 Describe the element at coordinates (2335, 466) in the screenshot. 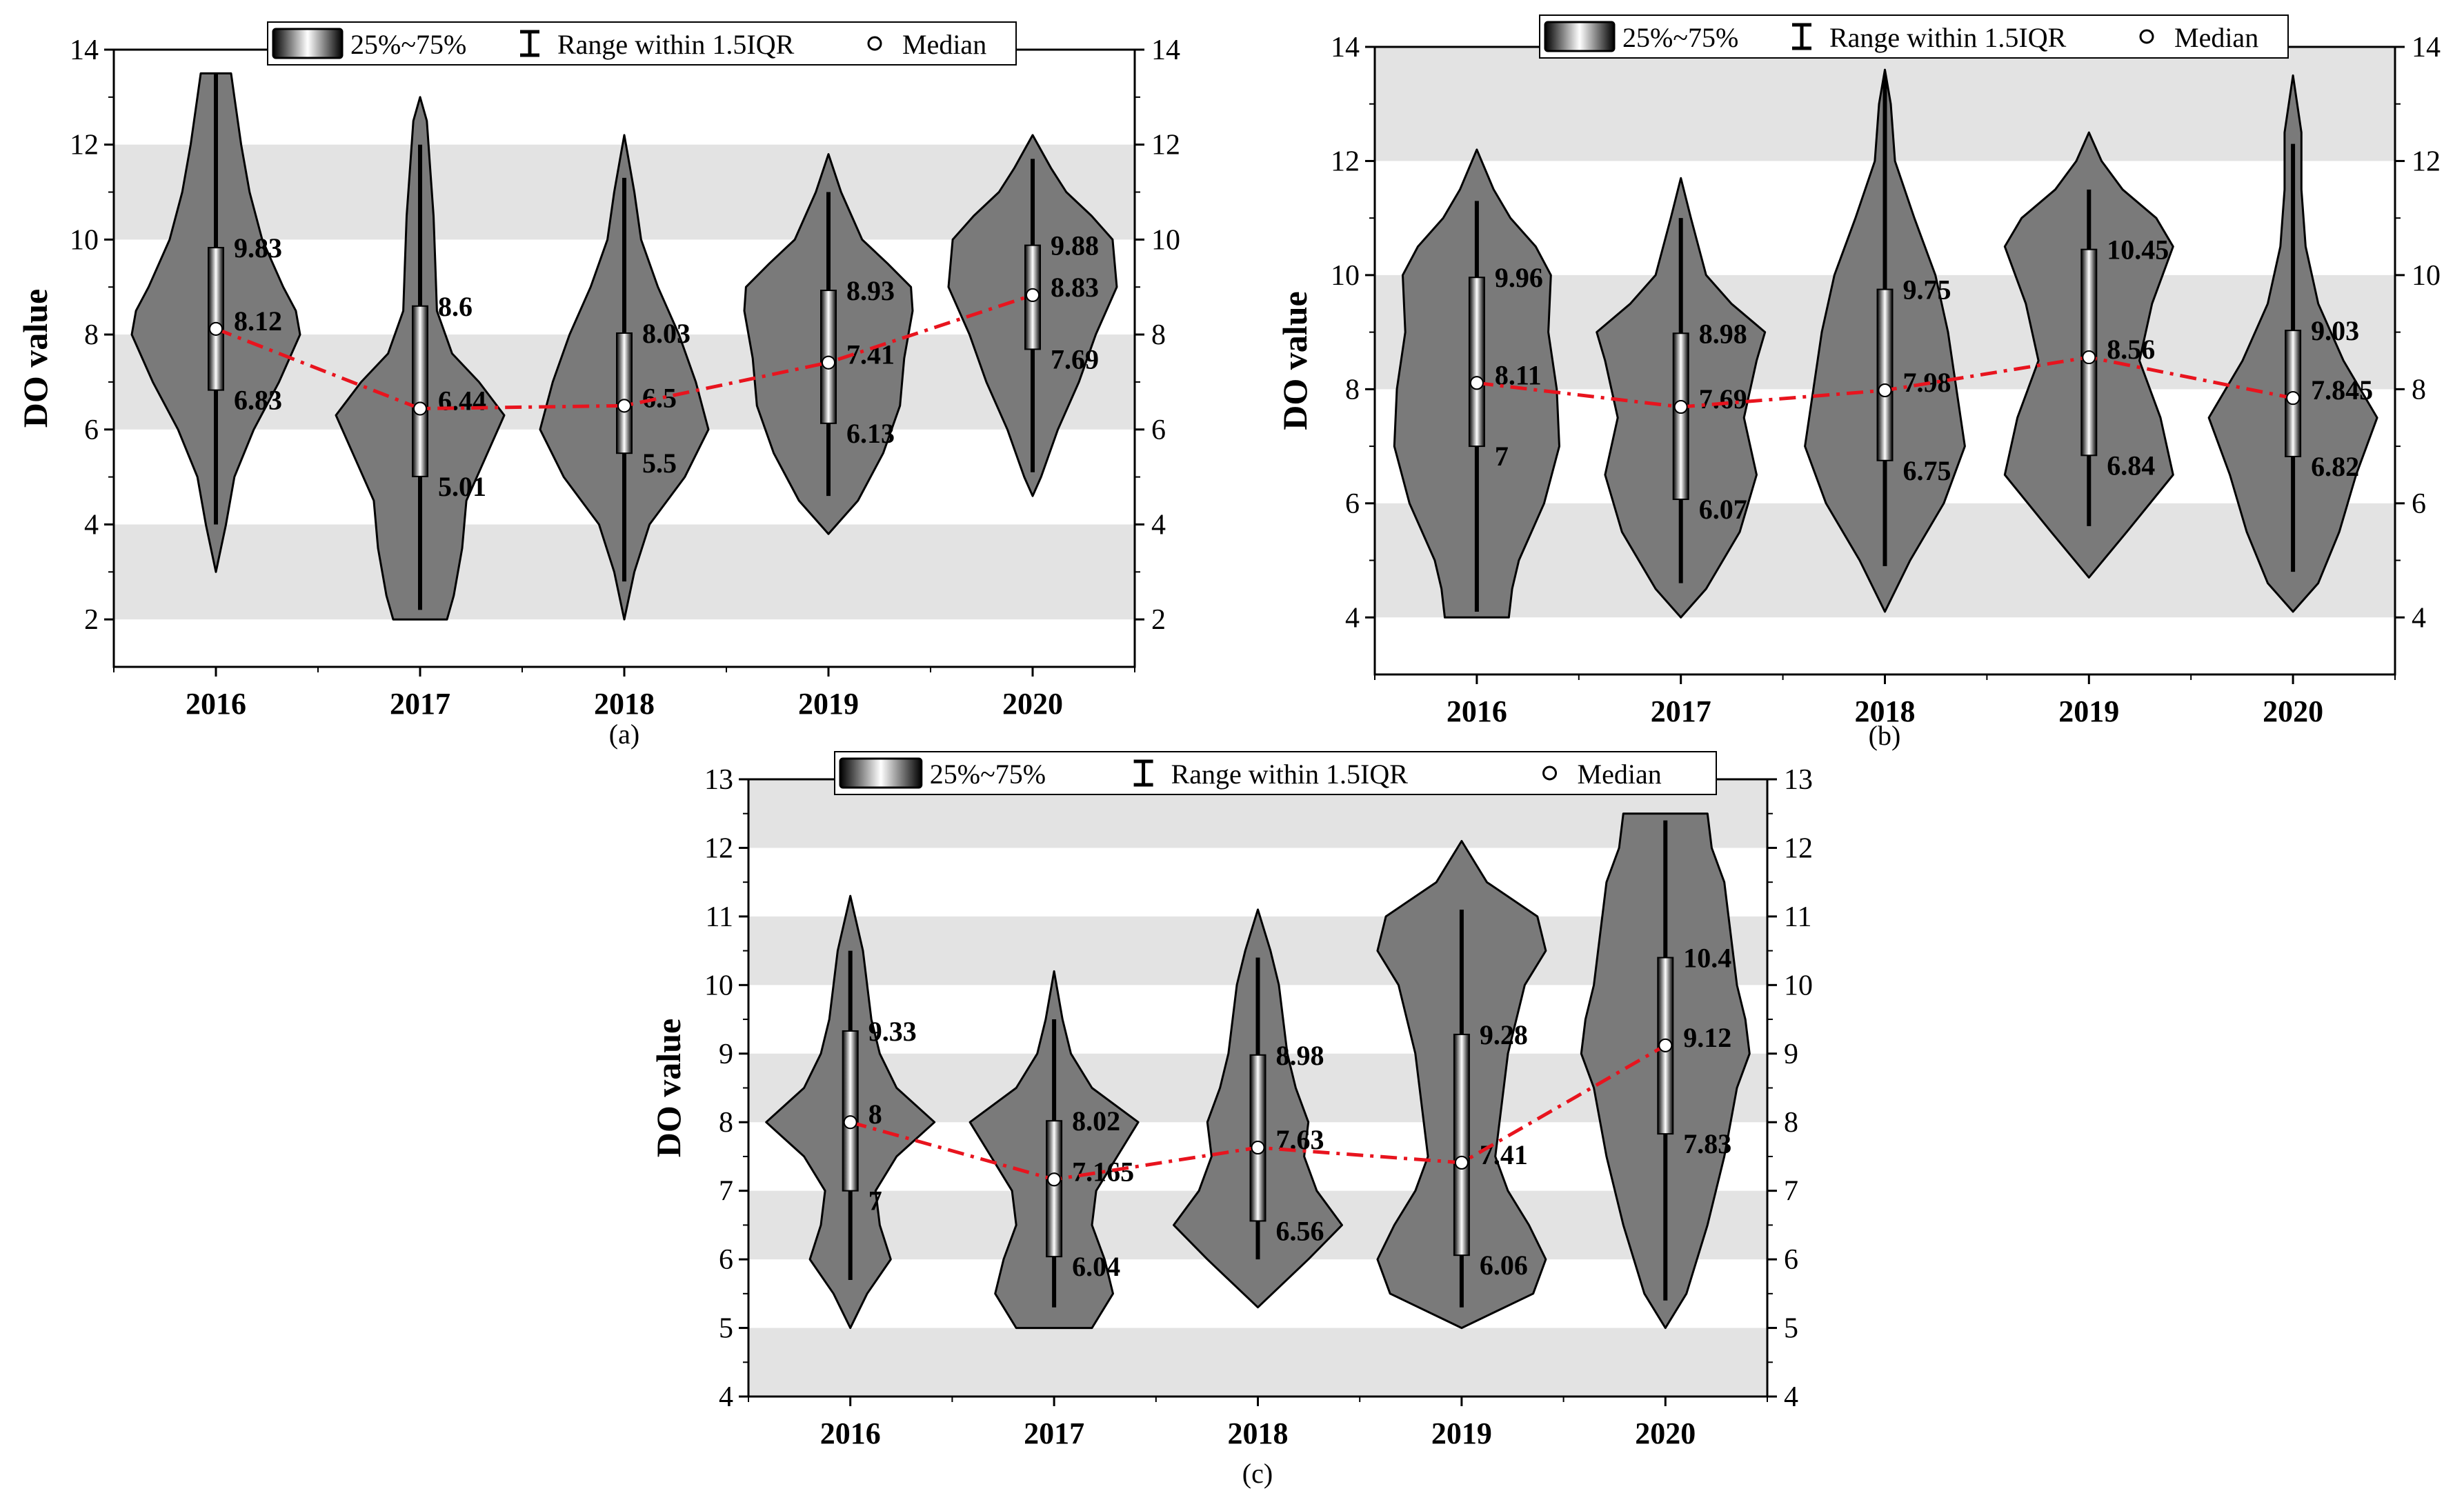

I see `q1-label: 6.82` at that location.